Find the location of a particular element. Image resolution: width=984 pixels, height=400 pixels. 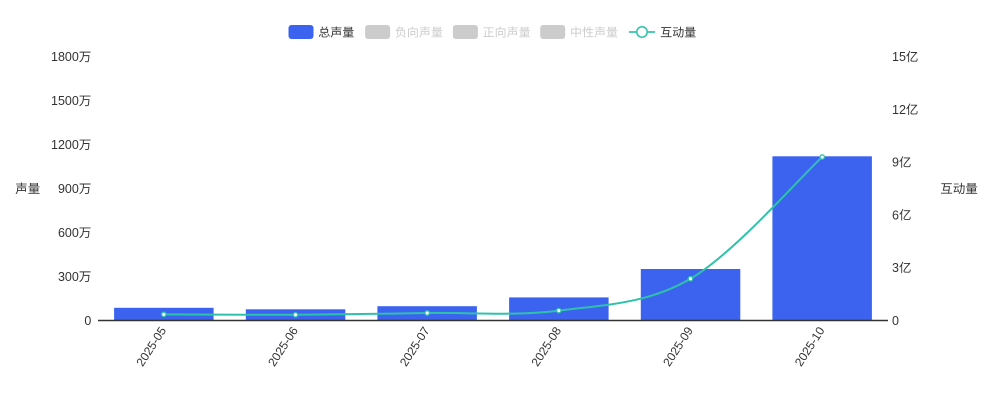

svg-text: 12 is located at coordinates (899, 110).